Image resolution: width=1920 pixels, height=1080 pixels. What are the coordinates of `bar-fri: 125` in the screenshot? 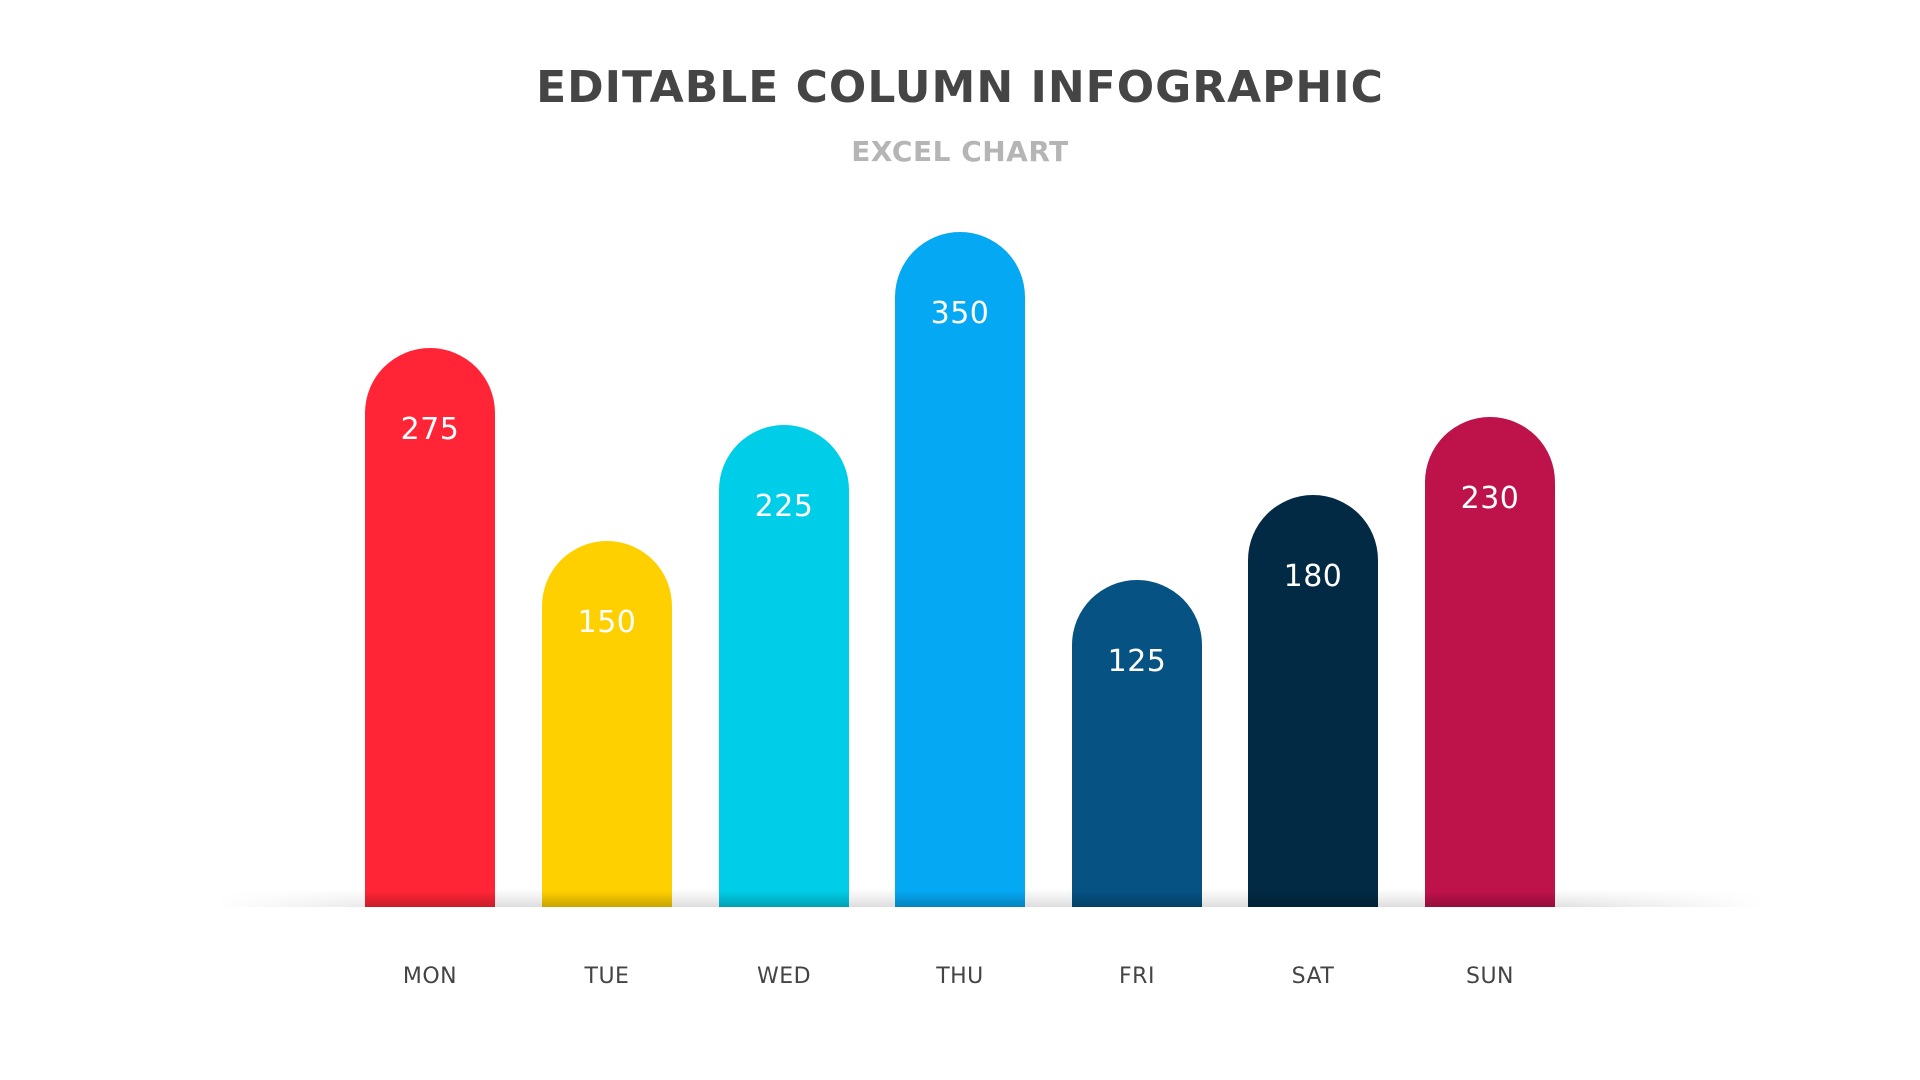 It's located at (1137, 743).